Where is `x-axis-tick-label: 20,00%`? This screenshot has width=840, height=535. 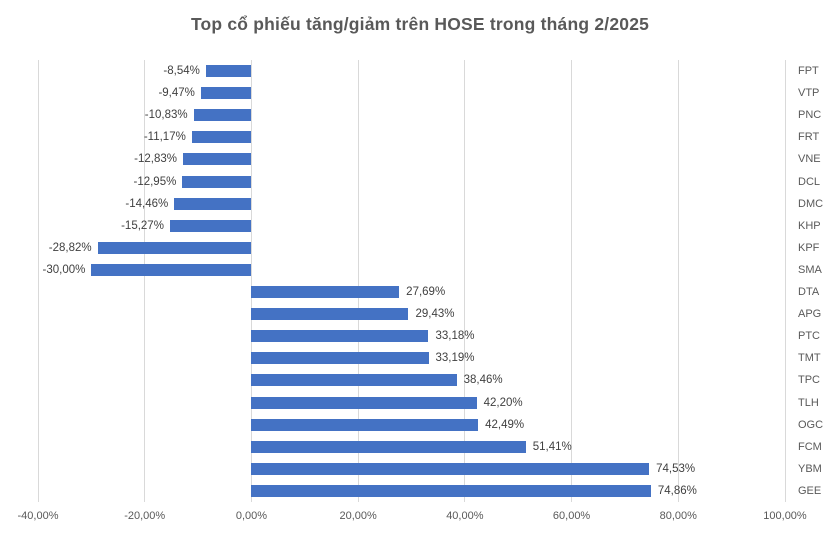
x-axis-tick-label: 20,00% is located at coordinates (358, 516).